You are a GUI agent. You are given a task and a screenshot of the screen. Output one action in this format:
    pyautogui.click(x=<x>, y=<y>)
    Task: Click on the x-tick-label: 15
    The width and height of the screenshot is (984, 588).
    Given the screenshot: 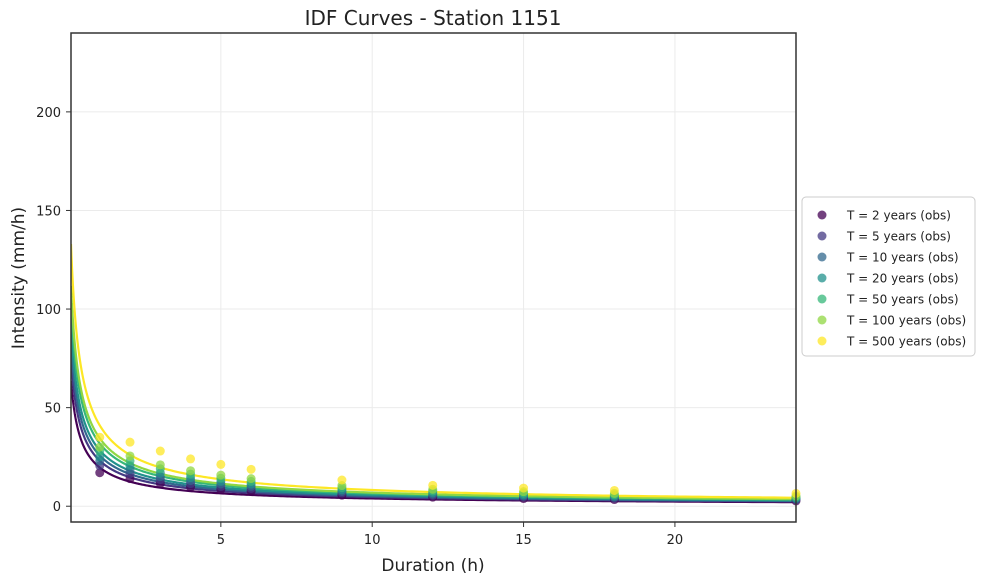 What is the action you would take?
    pyautogui.click(x=523, y=540)
    